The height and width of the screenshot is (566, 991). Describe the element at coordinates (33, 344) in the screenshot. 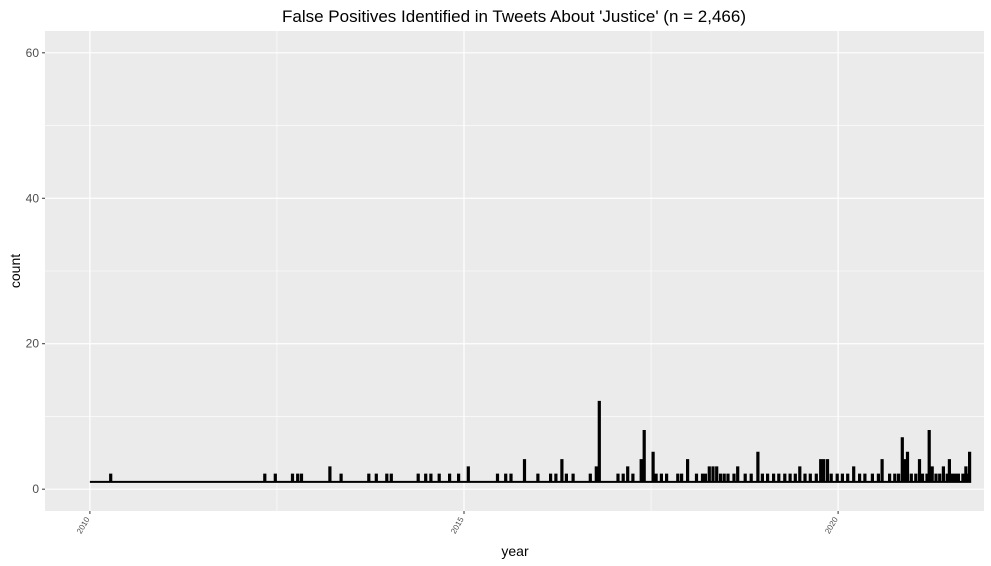

I see `y-tick-label: 20` at that location.